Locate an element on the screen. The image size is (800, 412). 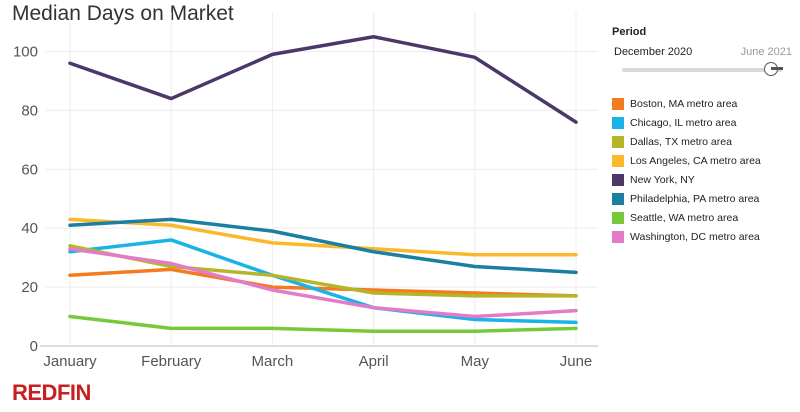
legend-item: New York, NY is located at coordinates (686, 179).